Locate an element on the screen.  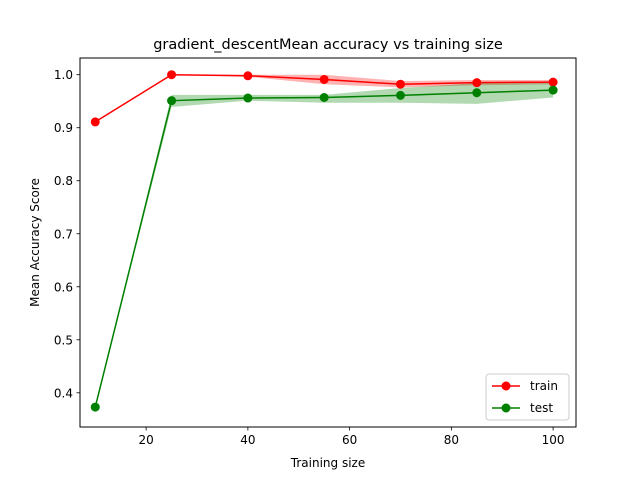
y-tick-label-0.5: 0.5 is located at coordinates (63, 340).